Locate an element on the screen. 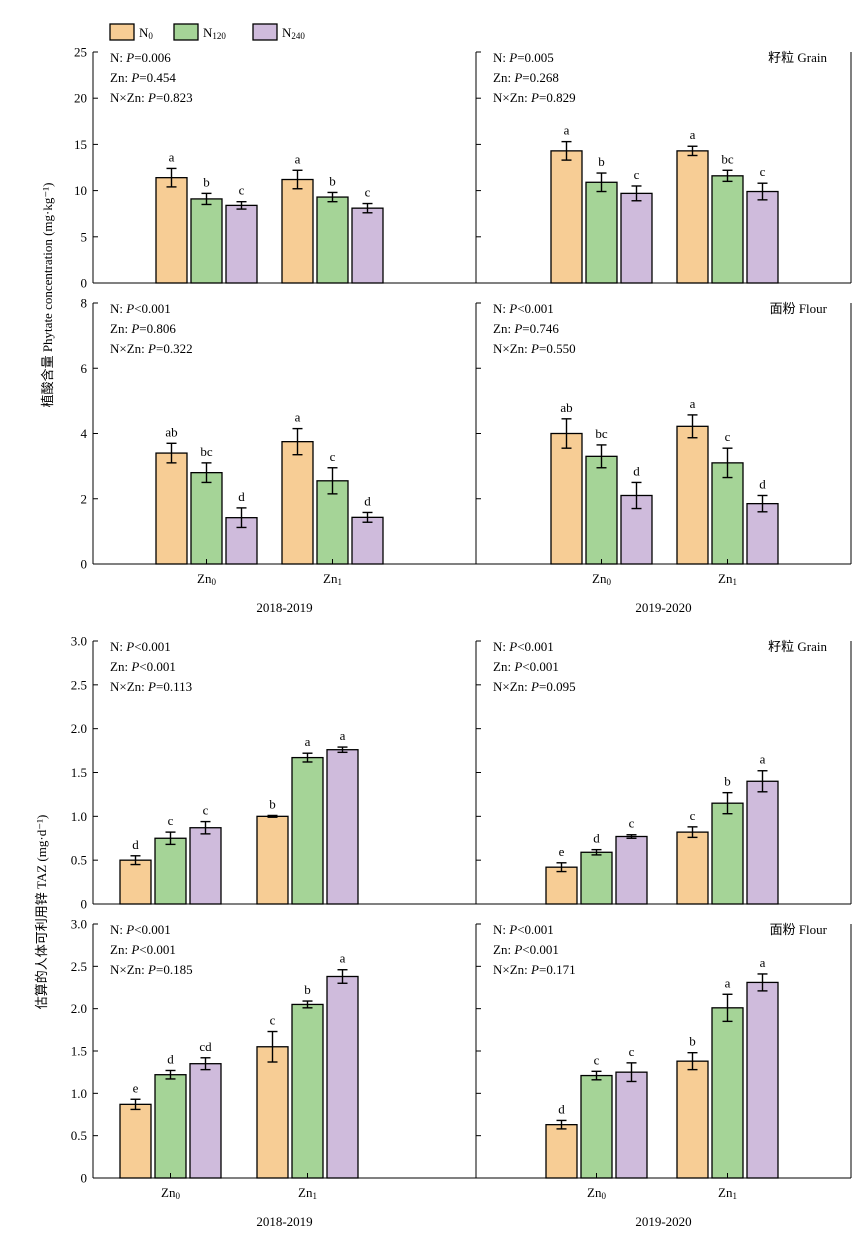 The width and height of the screenshot is (859, 1251). legend-item-N0: N0 is located at coordinates (131, 32).